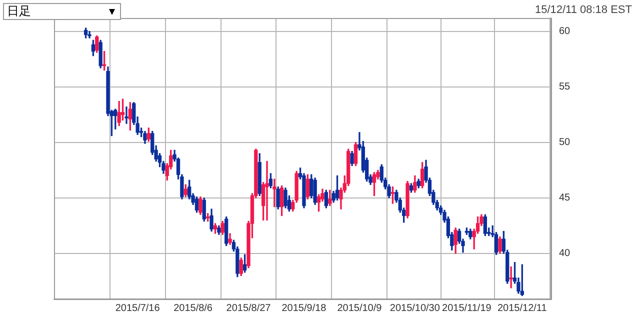 Image resolution: width=640 pixels, height=334 pixels. What do you see at coordinates (565, 254) in the screenshot?
I see `y-tick-label: 40` at bounding box center [565, 254].